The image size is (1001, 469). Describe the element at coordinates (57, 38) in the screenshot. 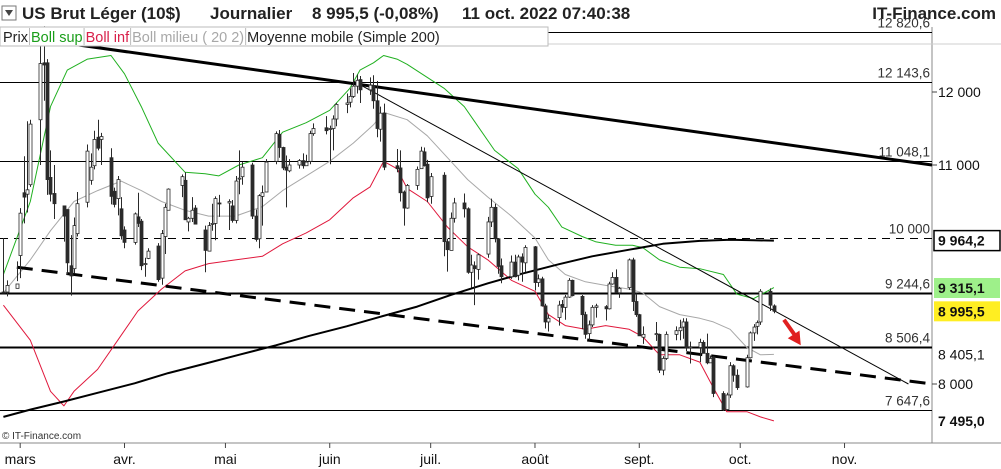

I see `legend-item: Boll sup` at that location.